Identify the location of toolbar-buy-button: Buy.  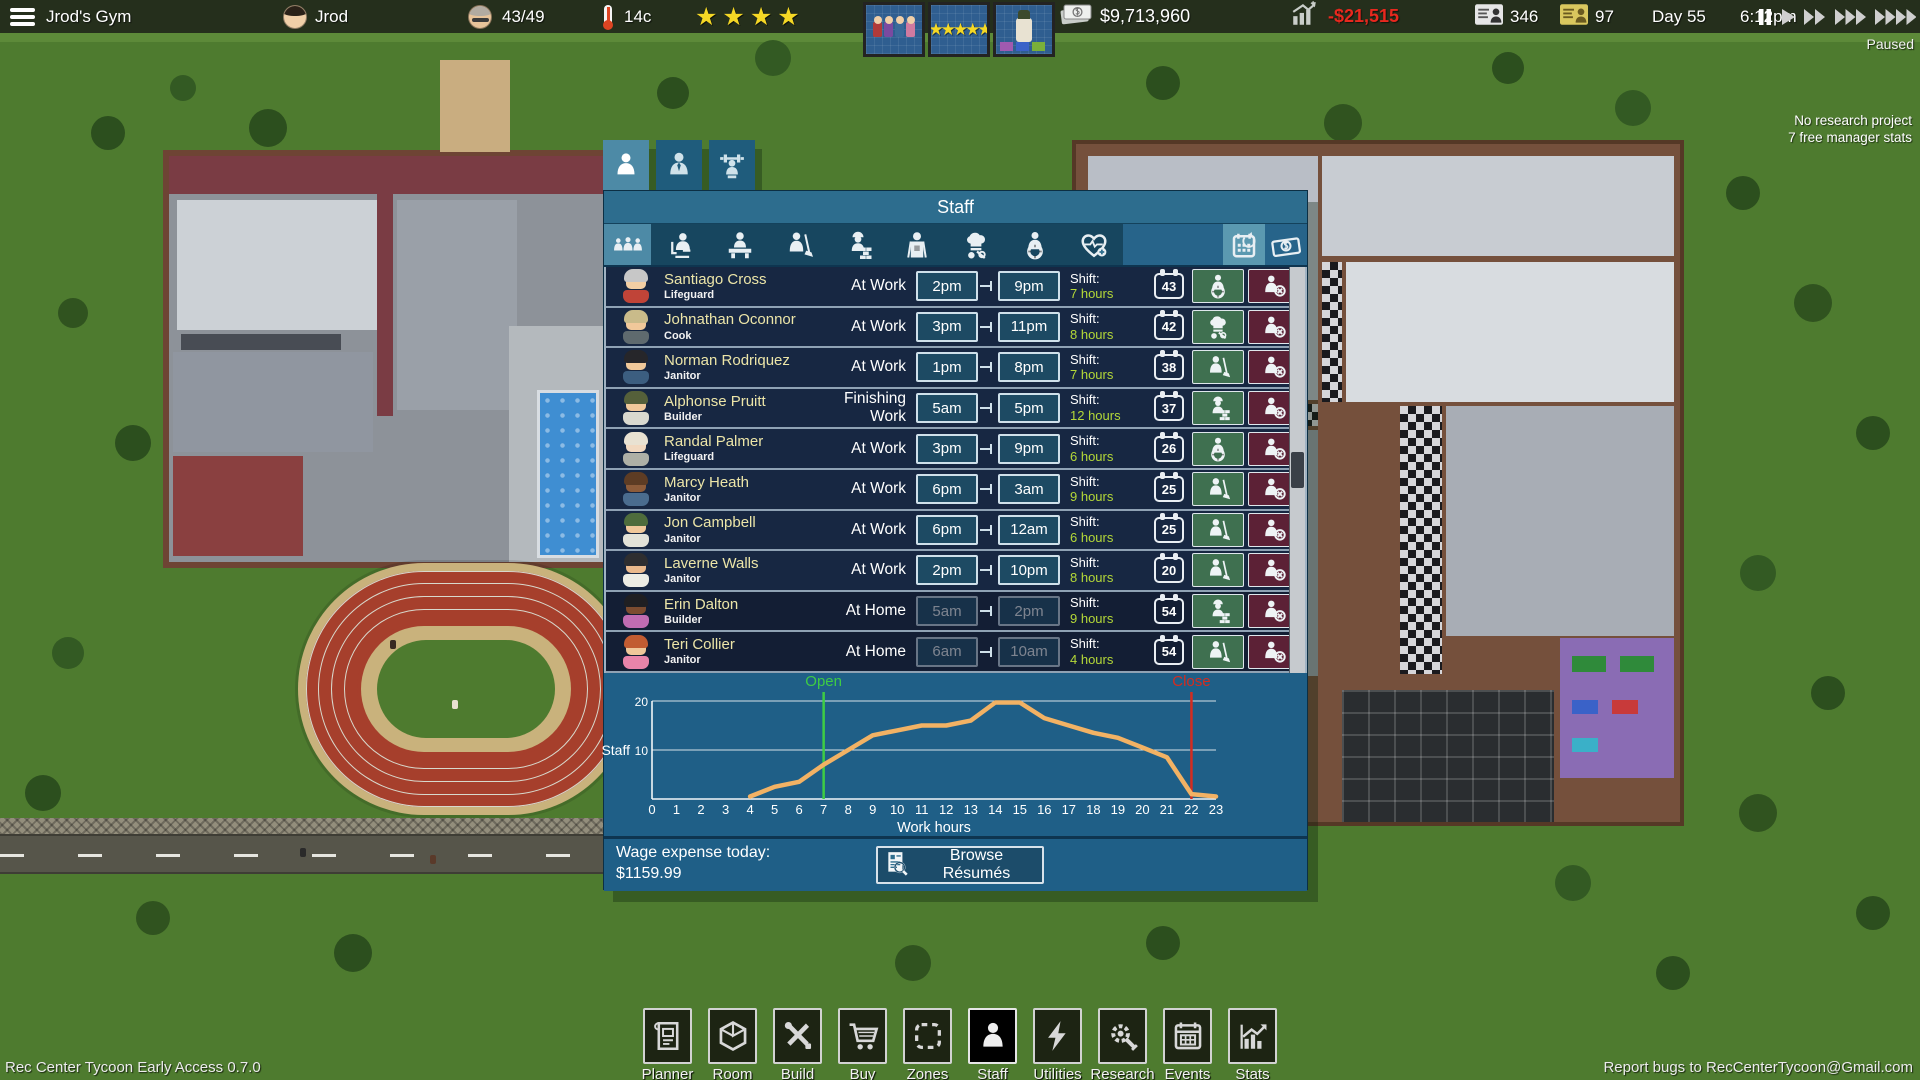
(862, 1044).